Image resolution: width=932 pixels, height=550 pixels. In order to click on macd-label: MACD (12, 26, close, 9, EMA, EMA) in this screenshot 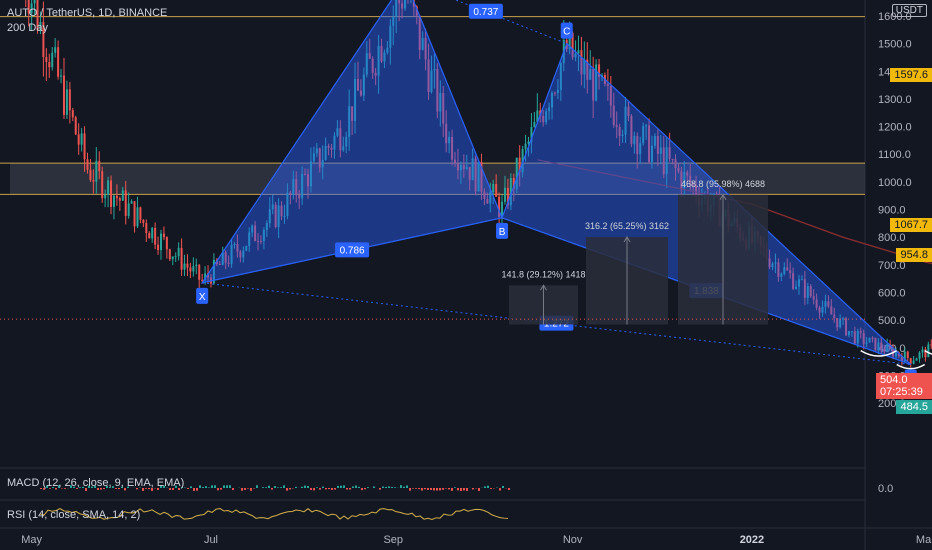, I will do `click(96, 483)`.